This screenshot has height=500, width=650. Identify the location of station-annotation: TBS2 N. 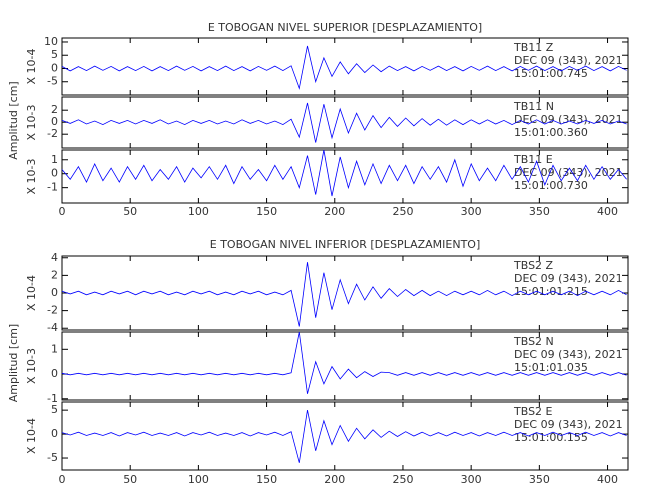
(533, 341).